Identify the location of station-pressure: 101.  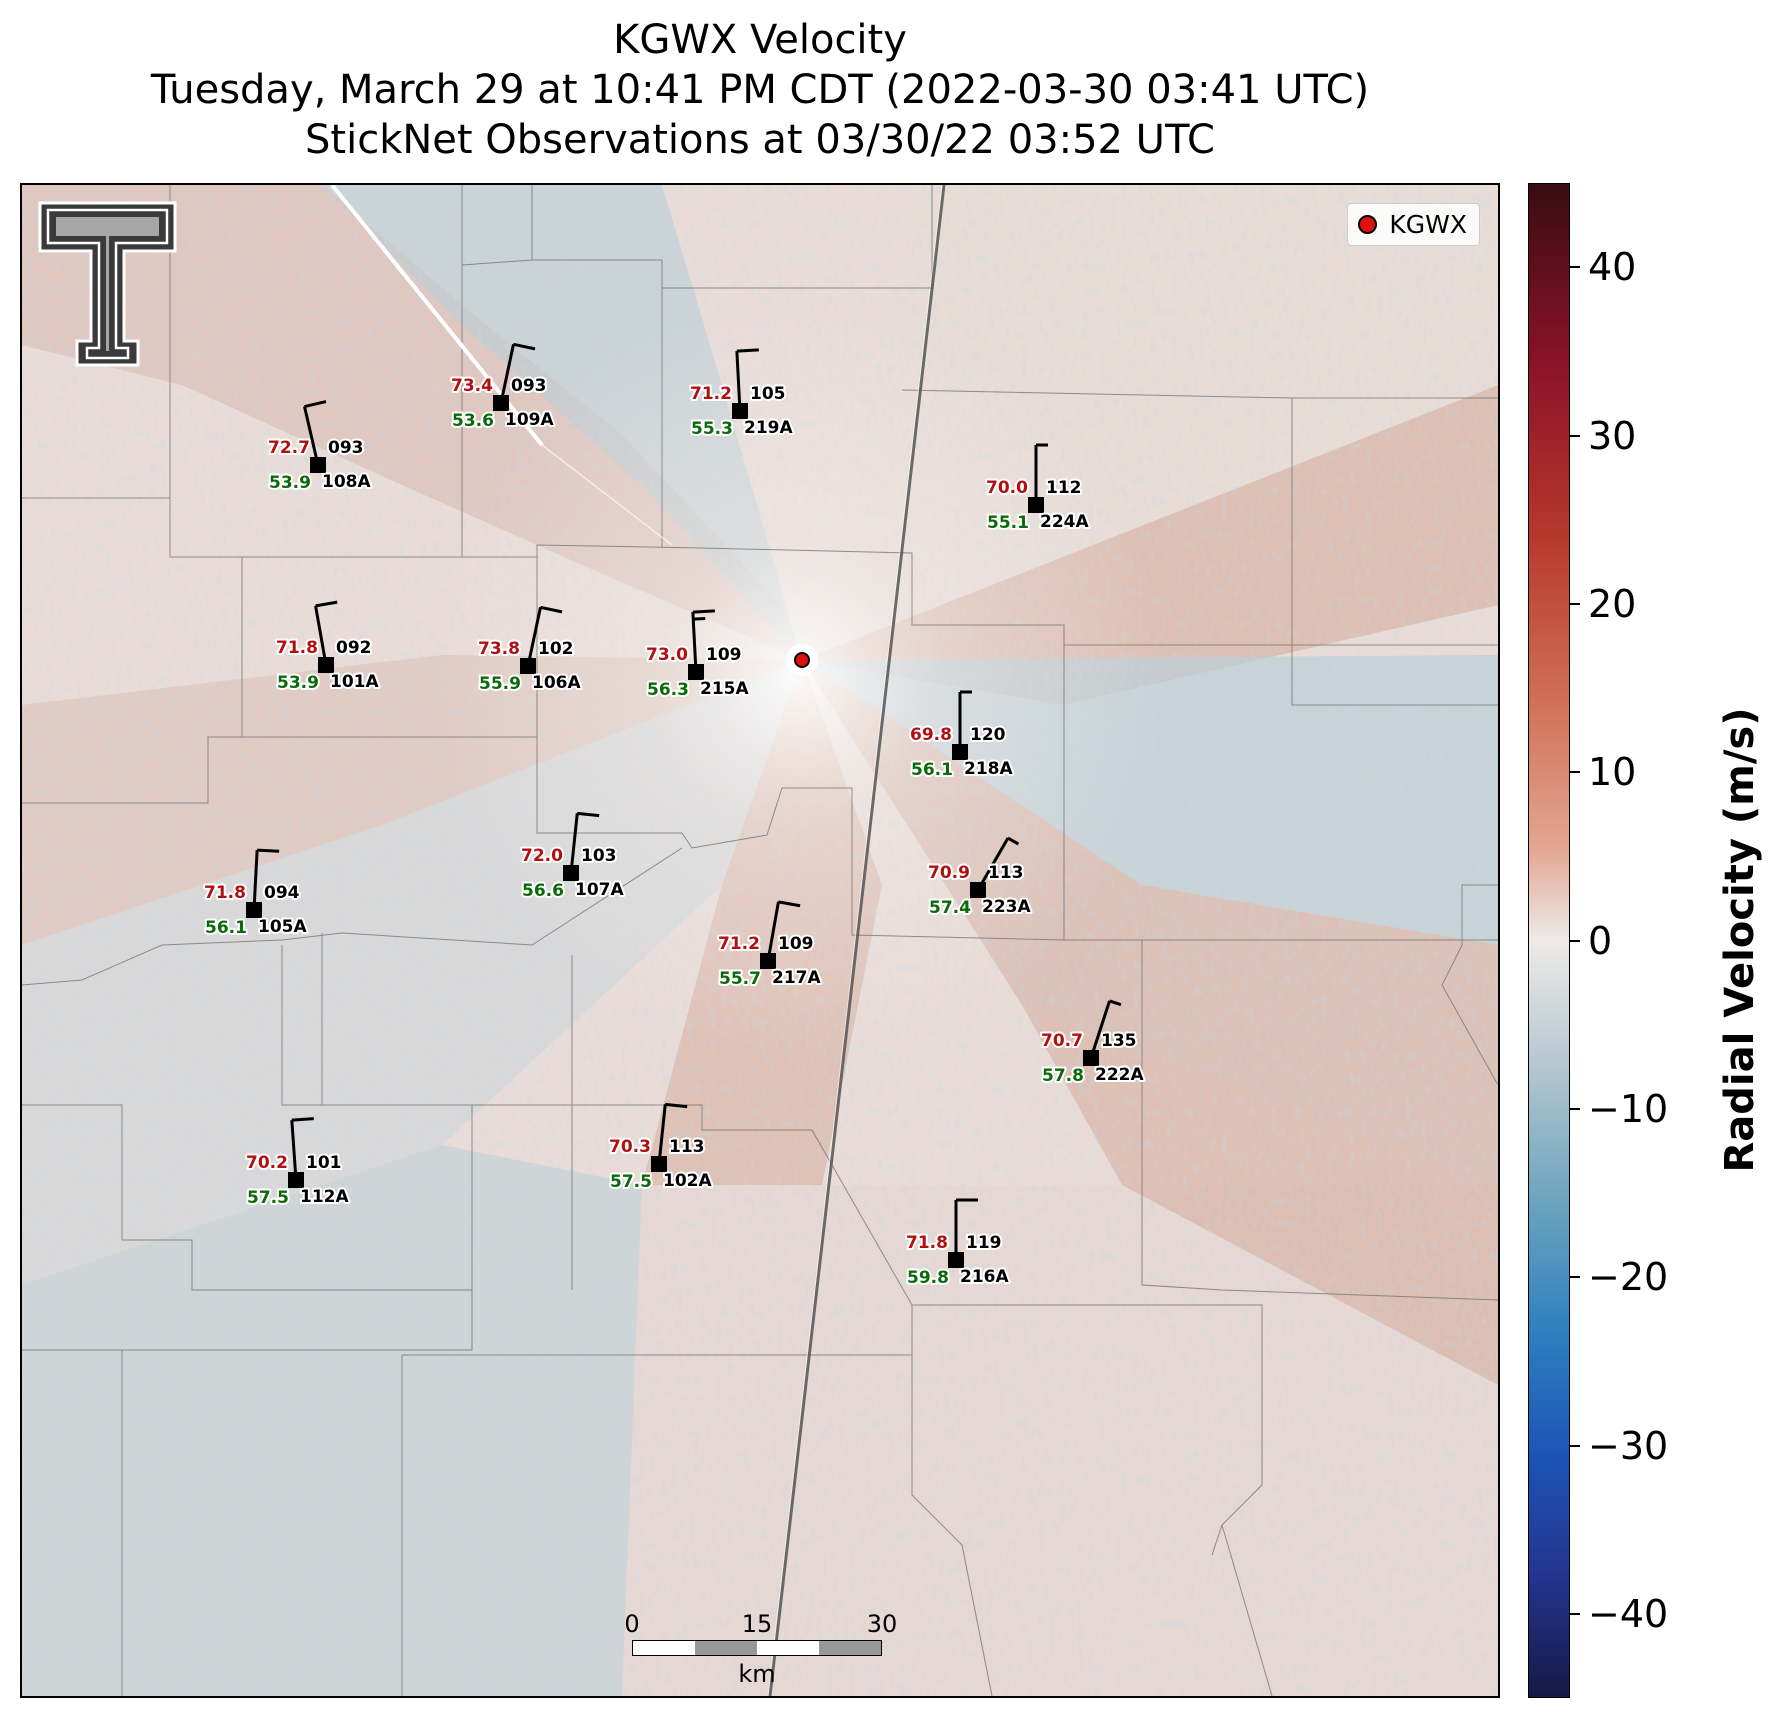
(324, 1163).